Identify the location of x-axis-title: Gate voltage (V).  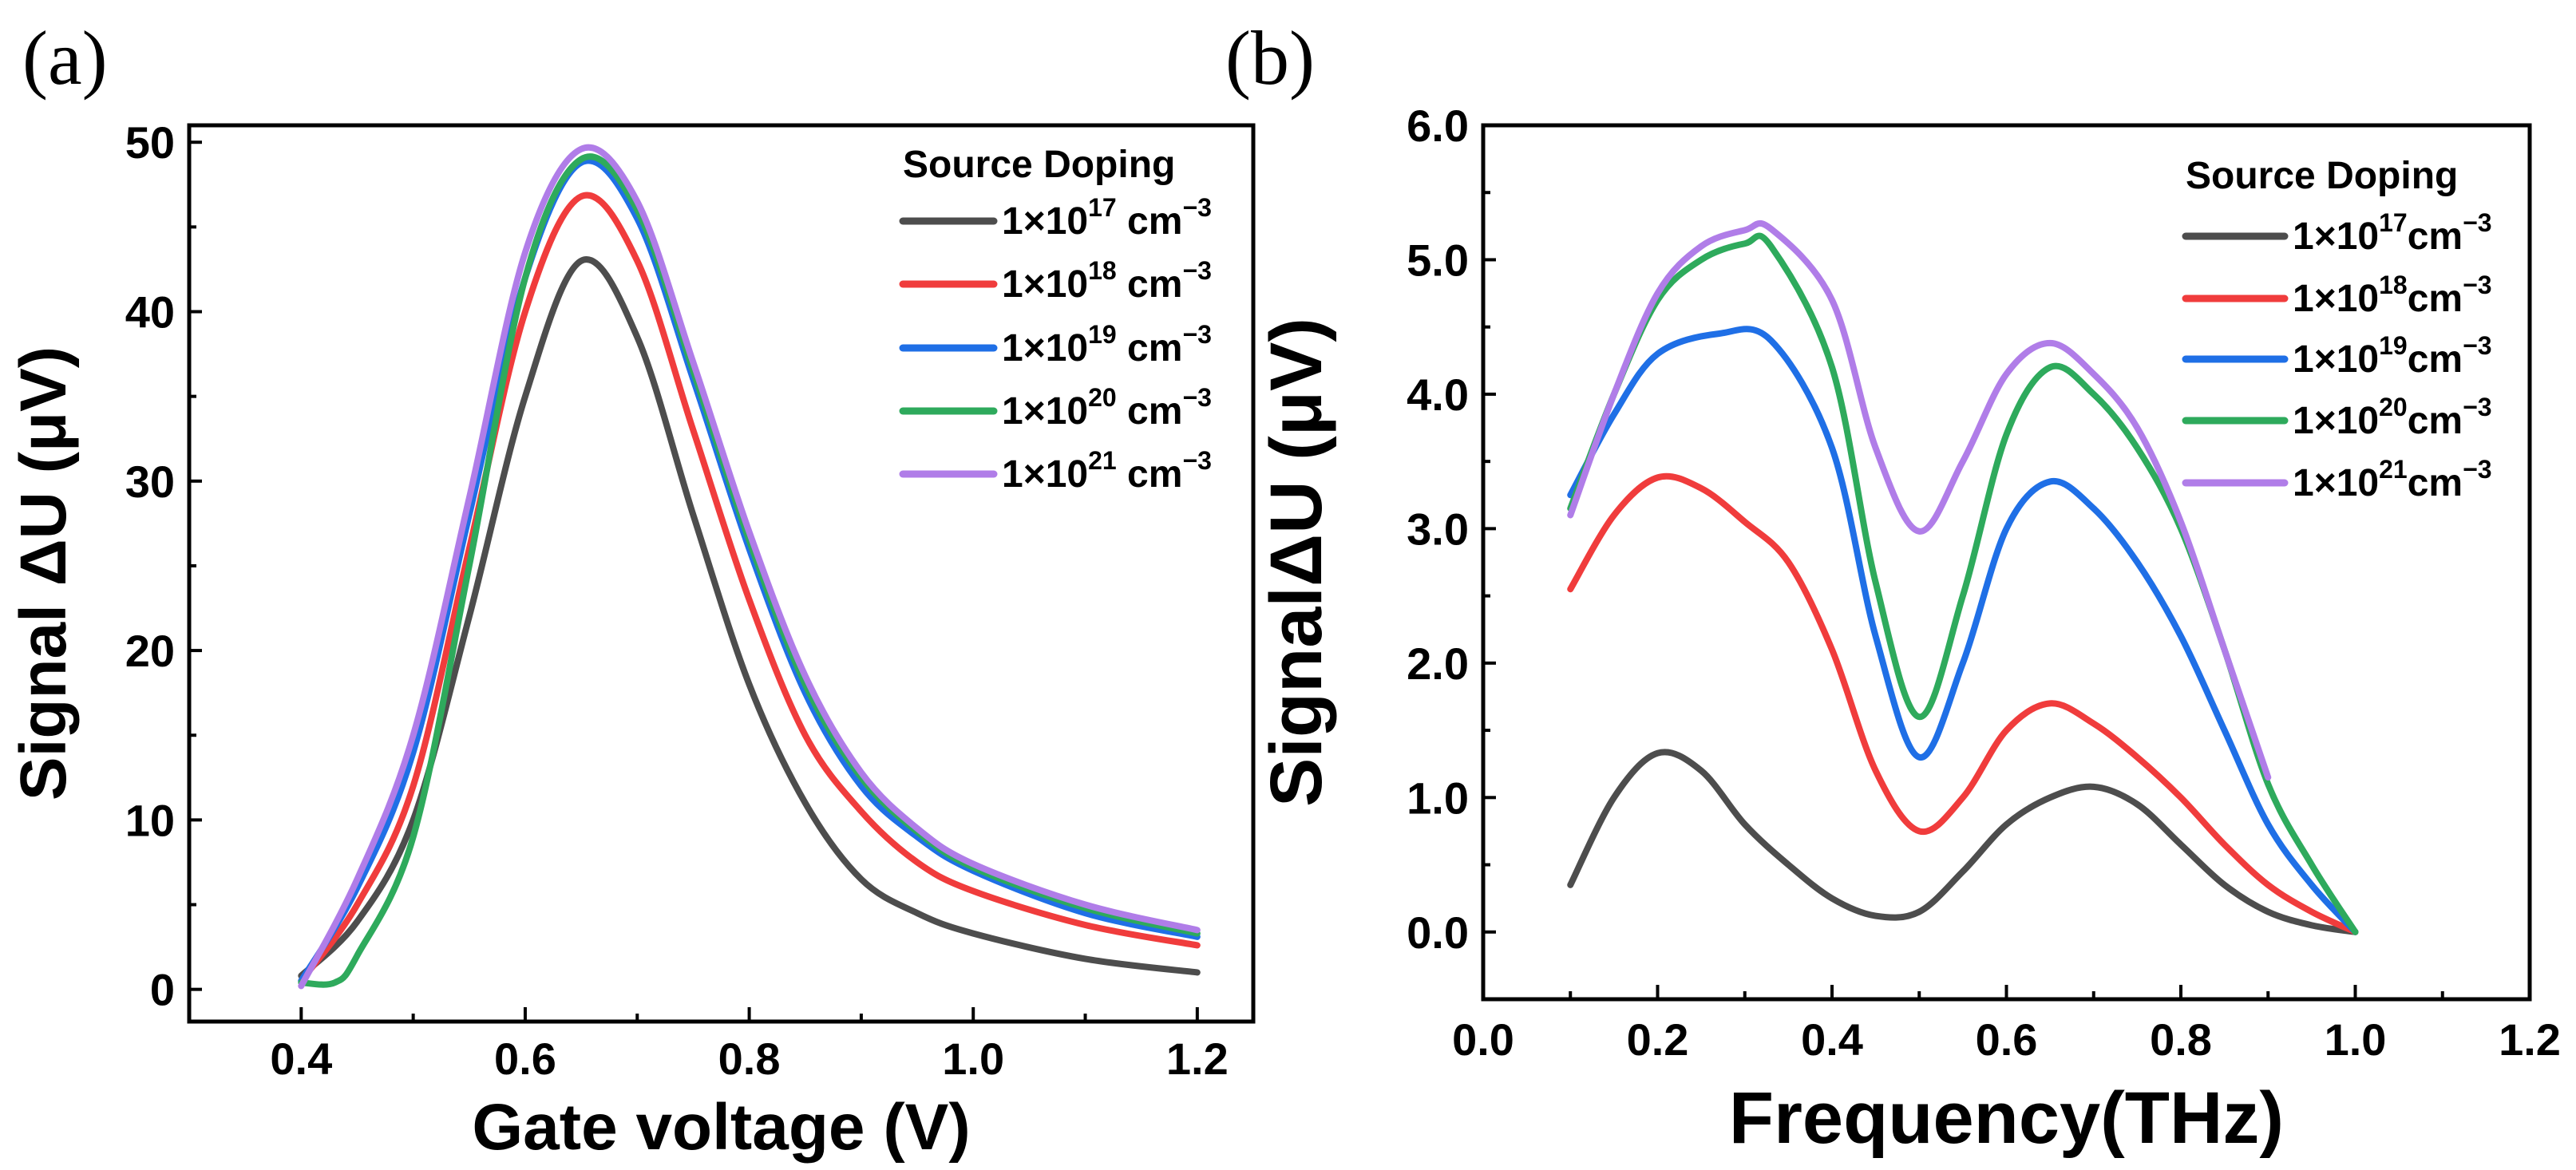
(721, 1127).